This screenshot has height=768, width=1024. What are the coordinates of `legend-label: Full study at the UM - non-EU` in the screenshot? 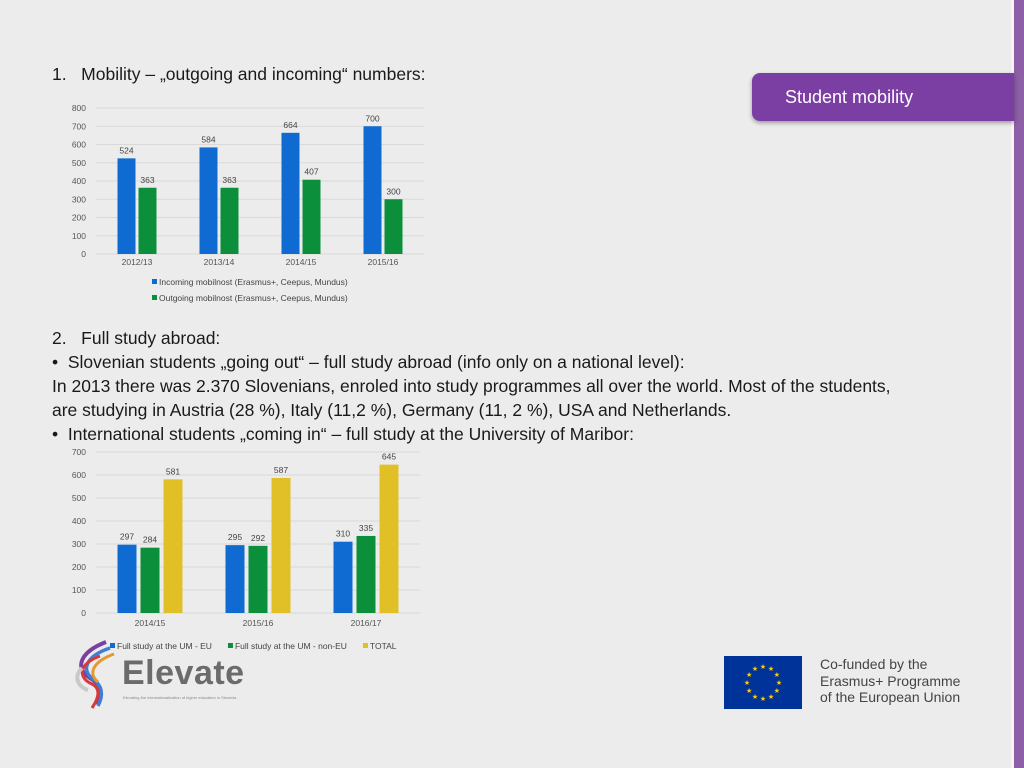 It's located at (291, 646).